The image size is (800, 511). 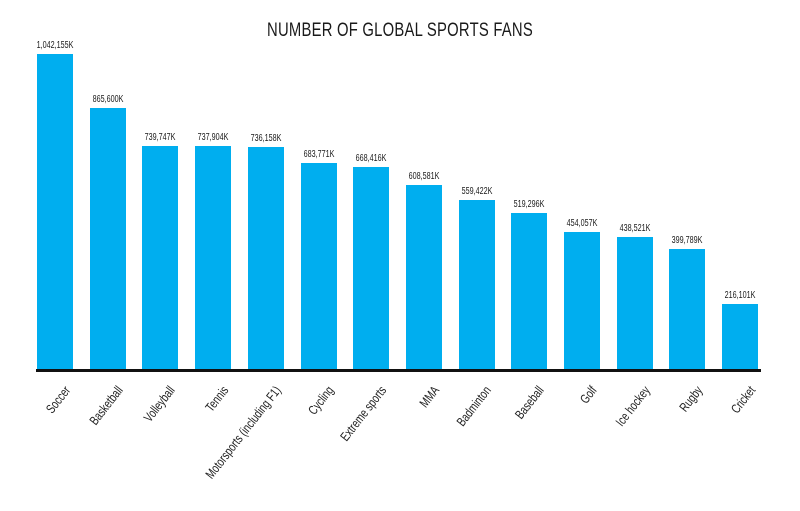 What do you see at coordinates (55, 45) in the screenshot?
I see `value-label: 1,042,155K` at bounding box center [55, 45].